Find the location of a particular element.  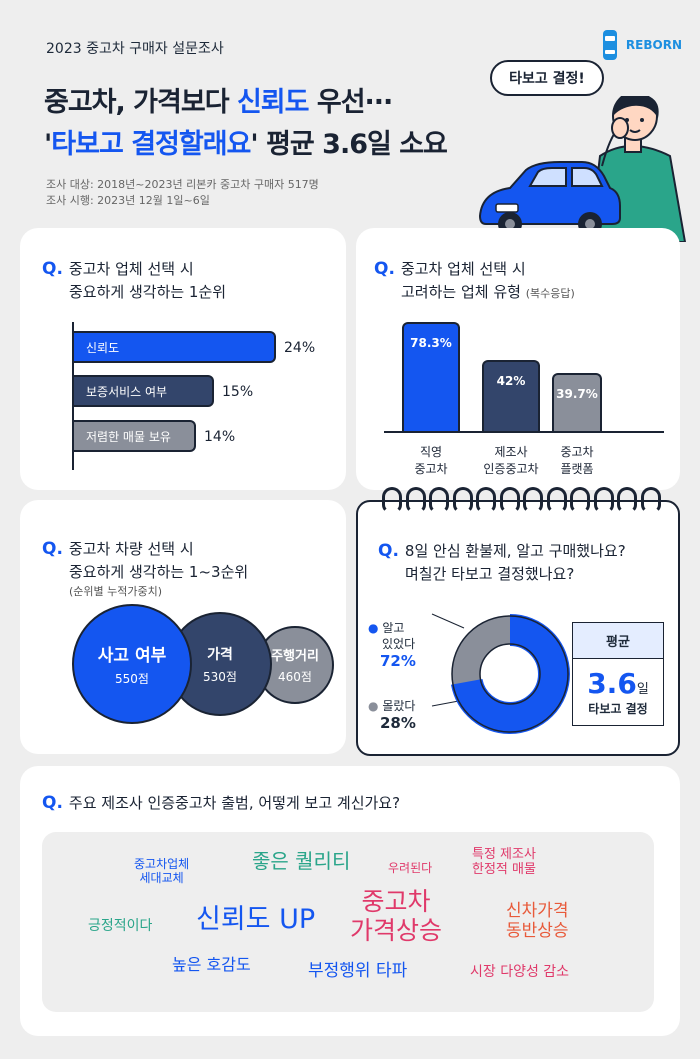

q4-unknown: ● 몰랐다 28% is located at coordinates (392, 715).